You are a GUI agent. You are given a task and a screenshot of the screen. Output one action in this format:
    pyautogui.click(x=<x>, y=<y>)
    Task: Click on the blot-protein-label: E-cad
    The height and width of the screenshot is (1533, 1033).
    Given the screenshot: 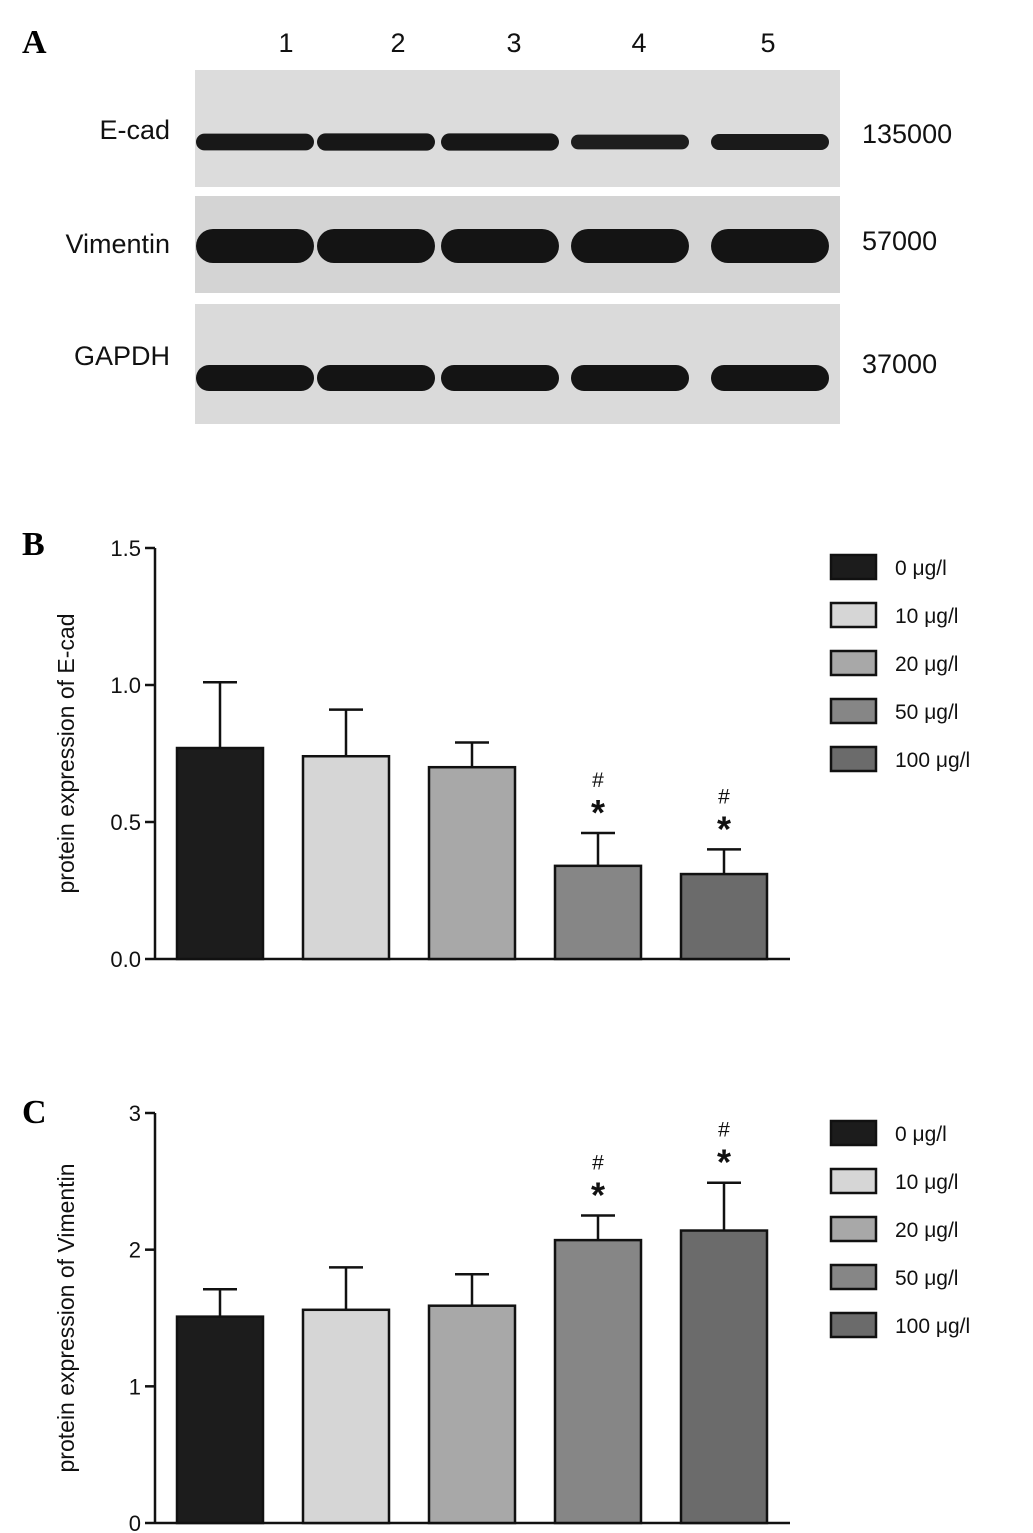 What is the action you would take?
    pyautogui.click(x=134, y=130)
    